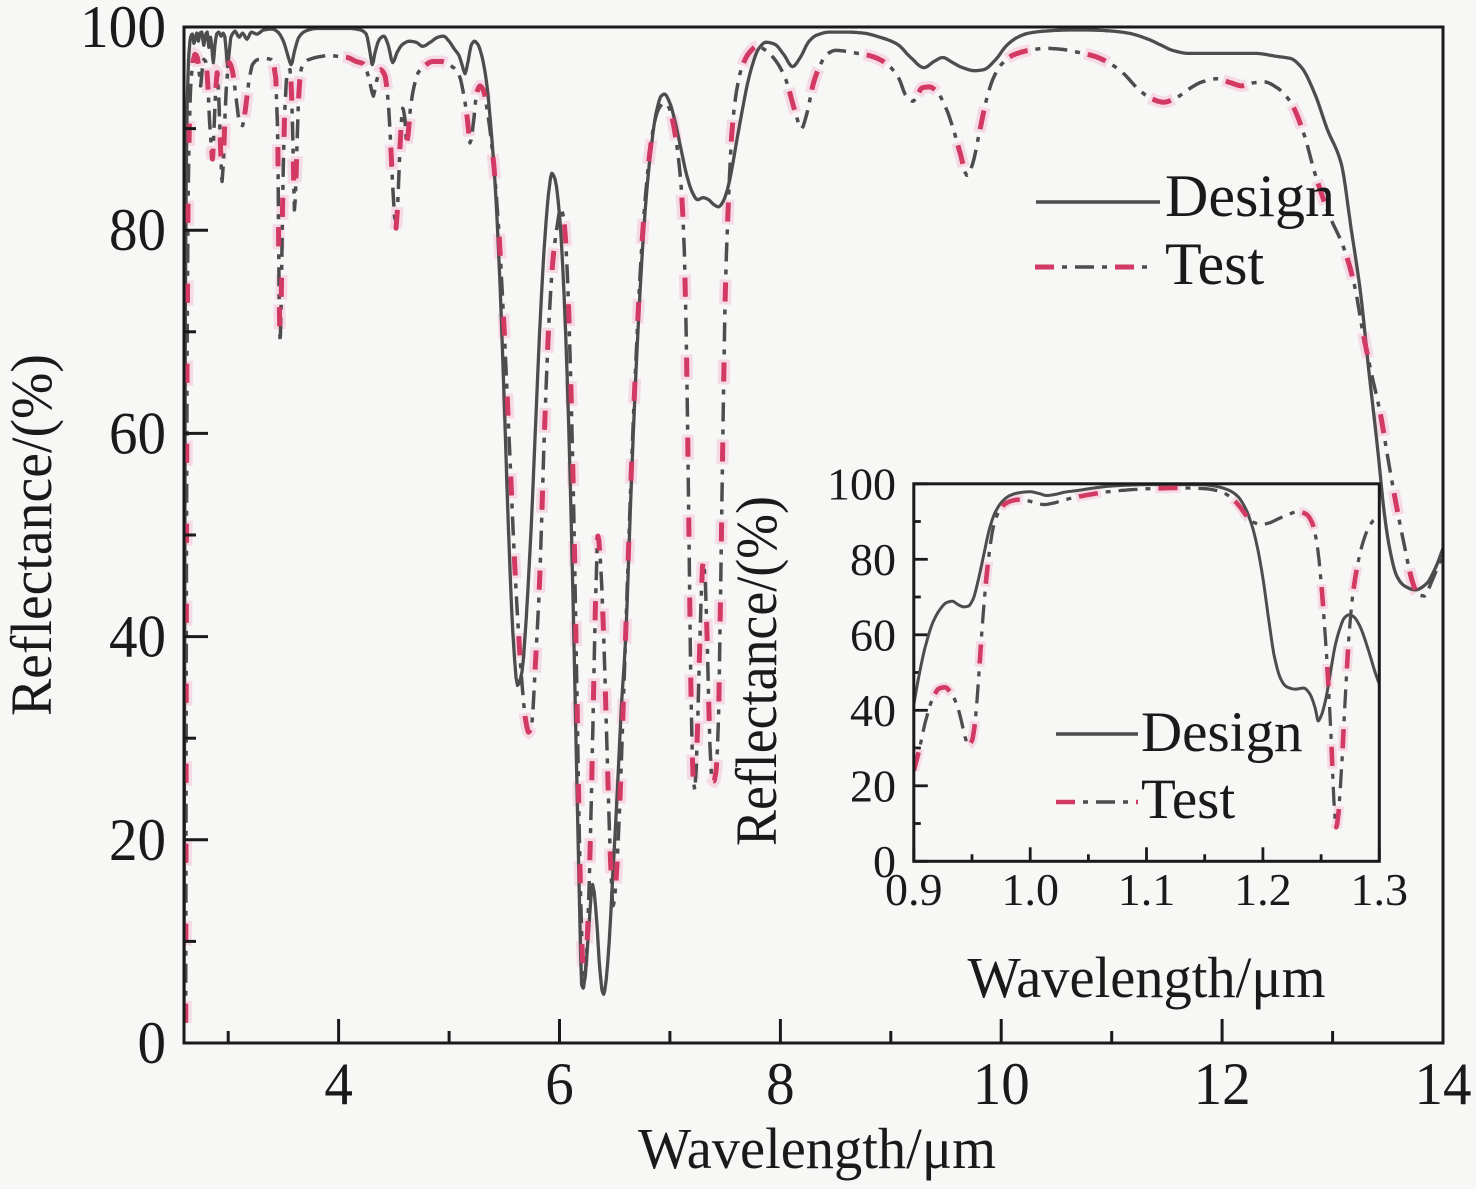 The height and width of the screenshot is (1189, 1476). I want to click on svg-text: 0.9, so click(914, 889).